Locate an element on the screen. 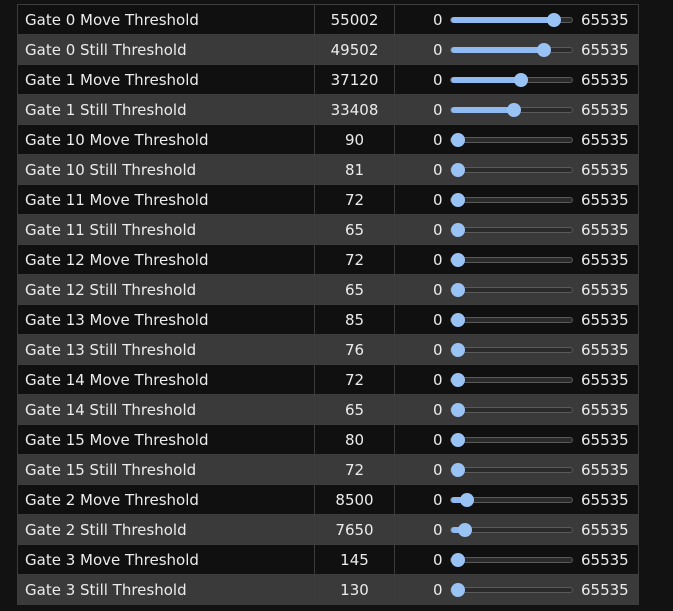  threshold-row: Gate 0 Still Threshold 49502 0 65535 is located at coordinates (328, 49).